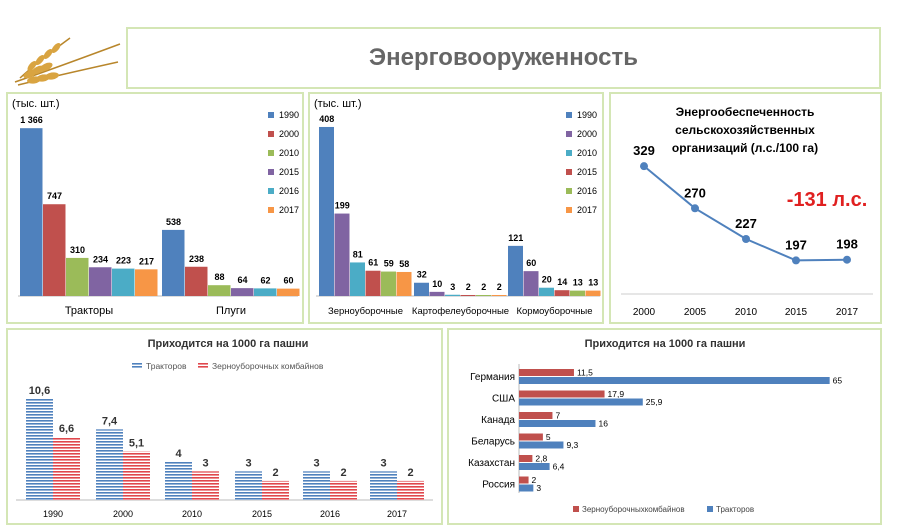 The width and height of the screenshot is (900, 531). What do you see at coordinates (562, 394) in the screenshot?
I see `bar-Зерноуборочныхкомбайнов-США` at bounding box center [562, 394].